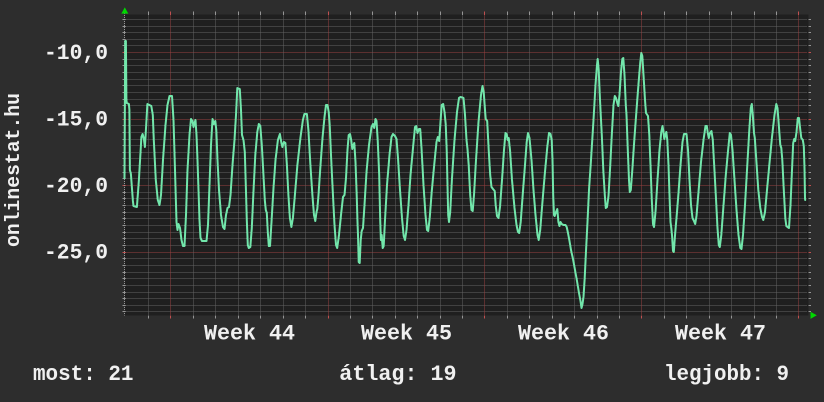 The image size is (824, 402). I want to click on svg-text: -25,0, so click(76, 252).